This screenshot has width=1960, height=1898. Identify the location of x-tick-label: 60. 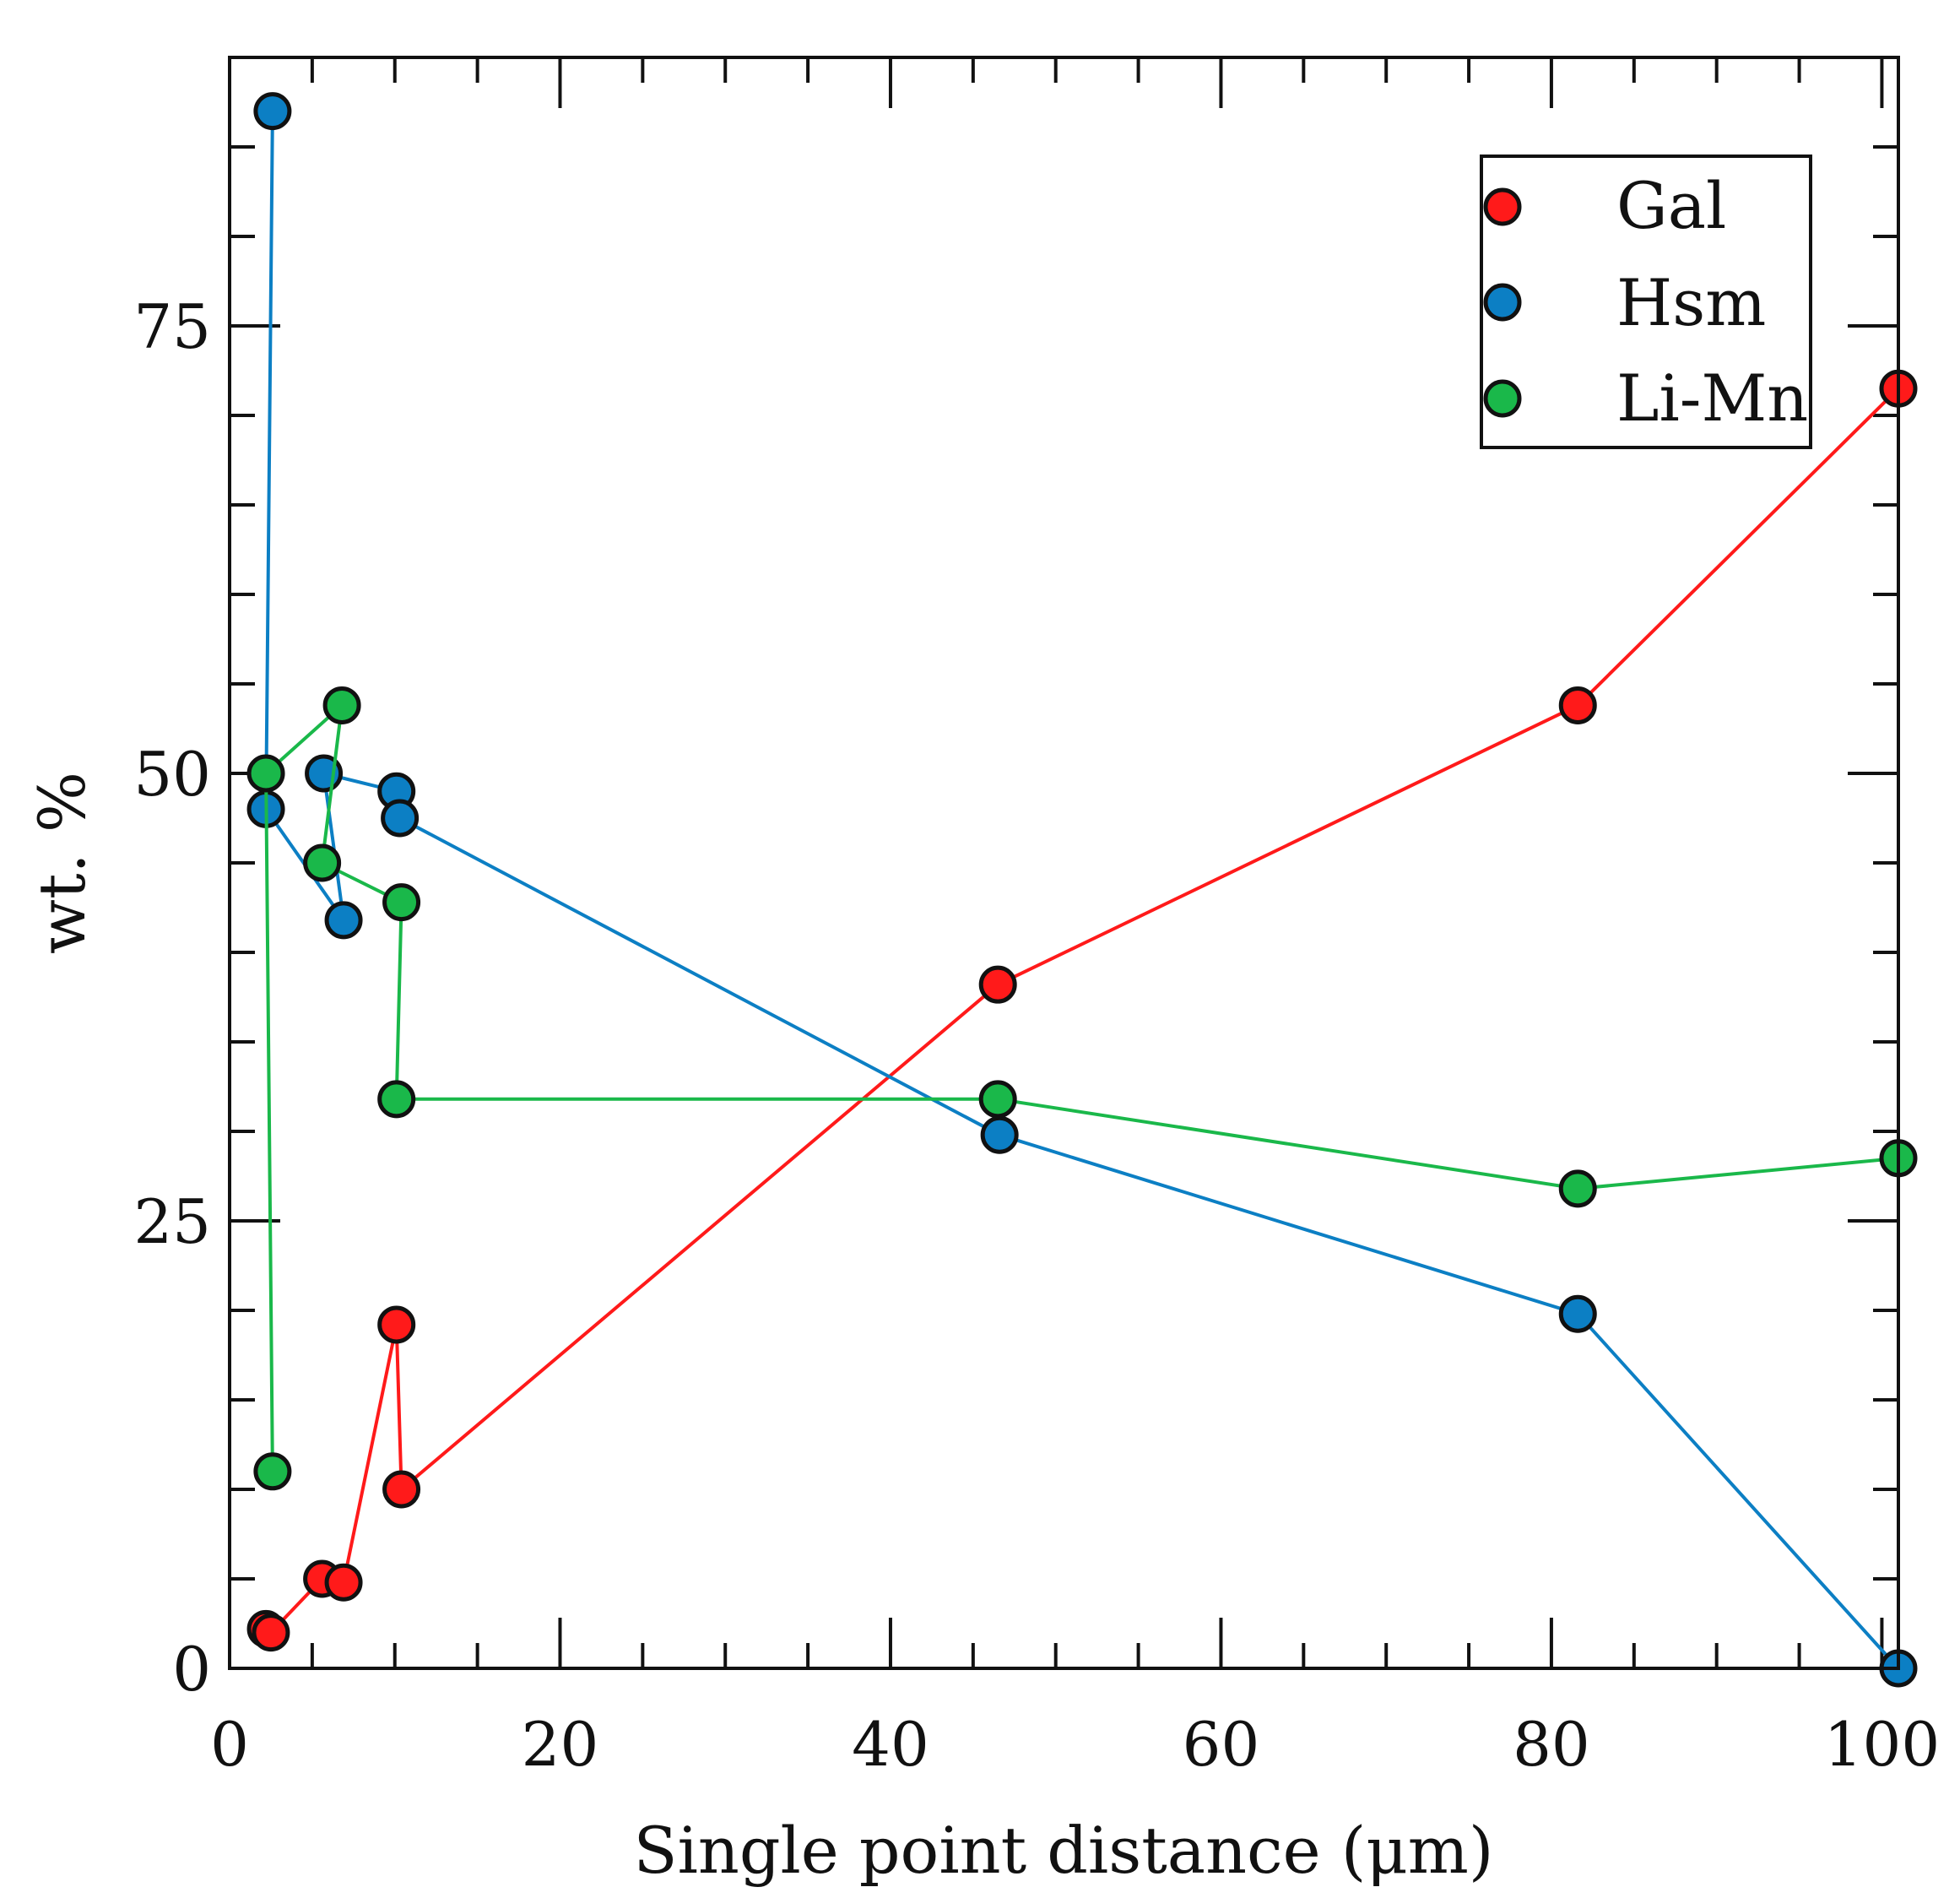
(1221, 1744).